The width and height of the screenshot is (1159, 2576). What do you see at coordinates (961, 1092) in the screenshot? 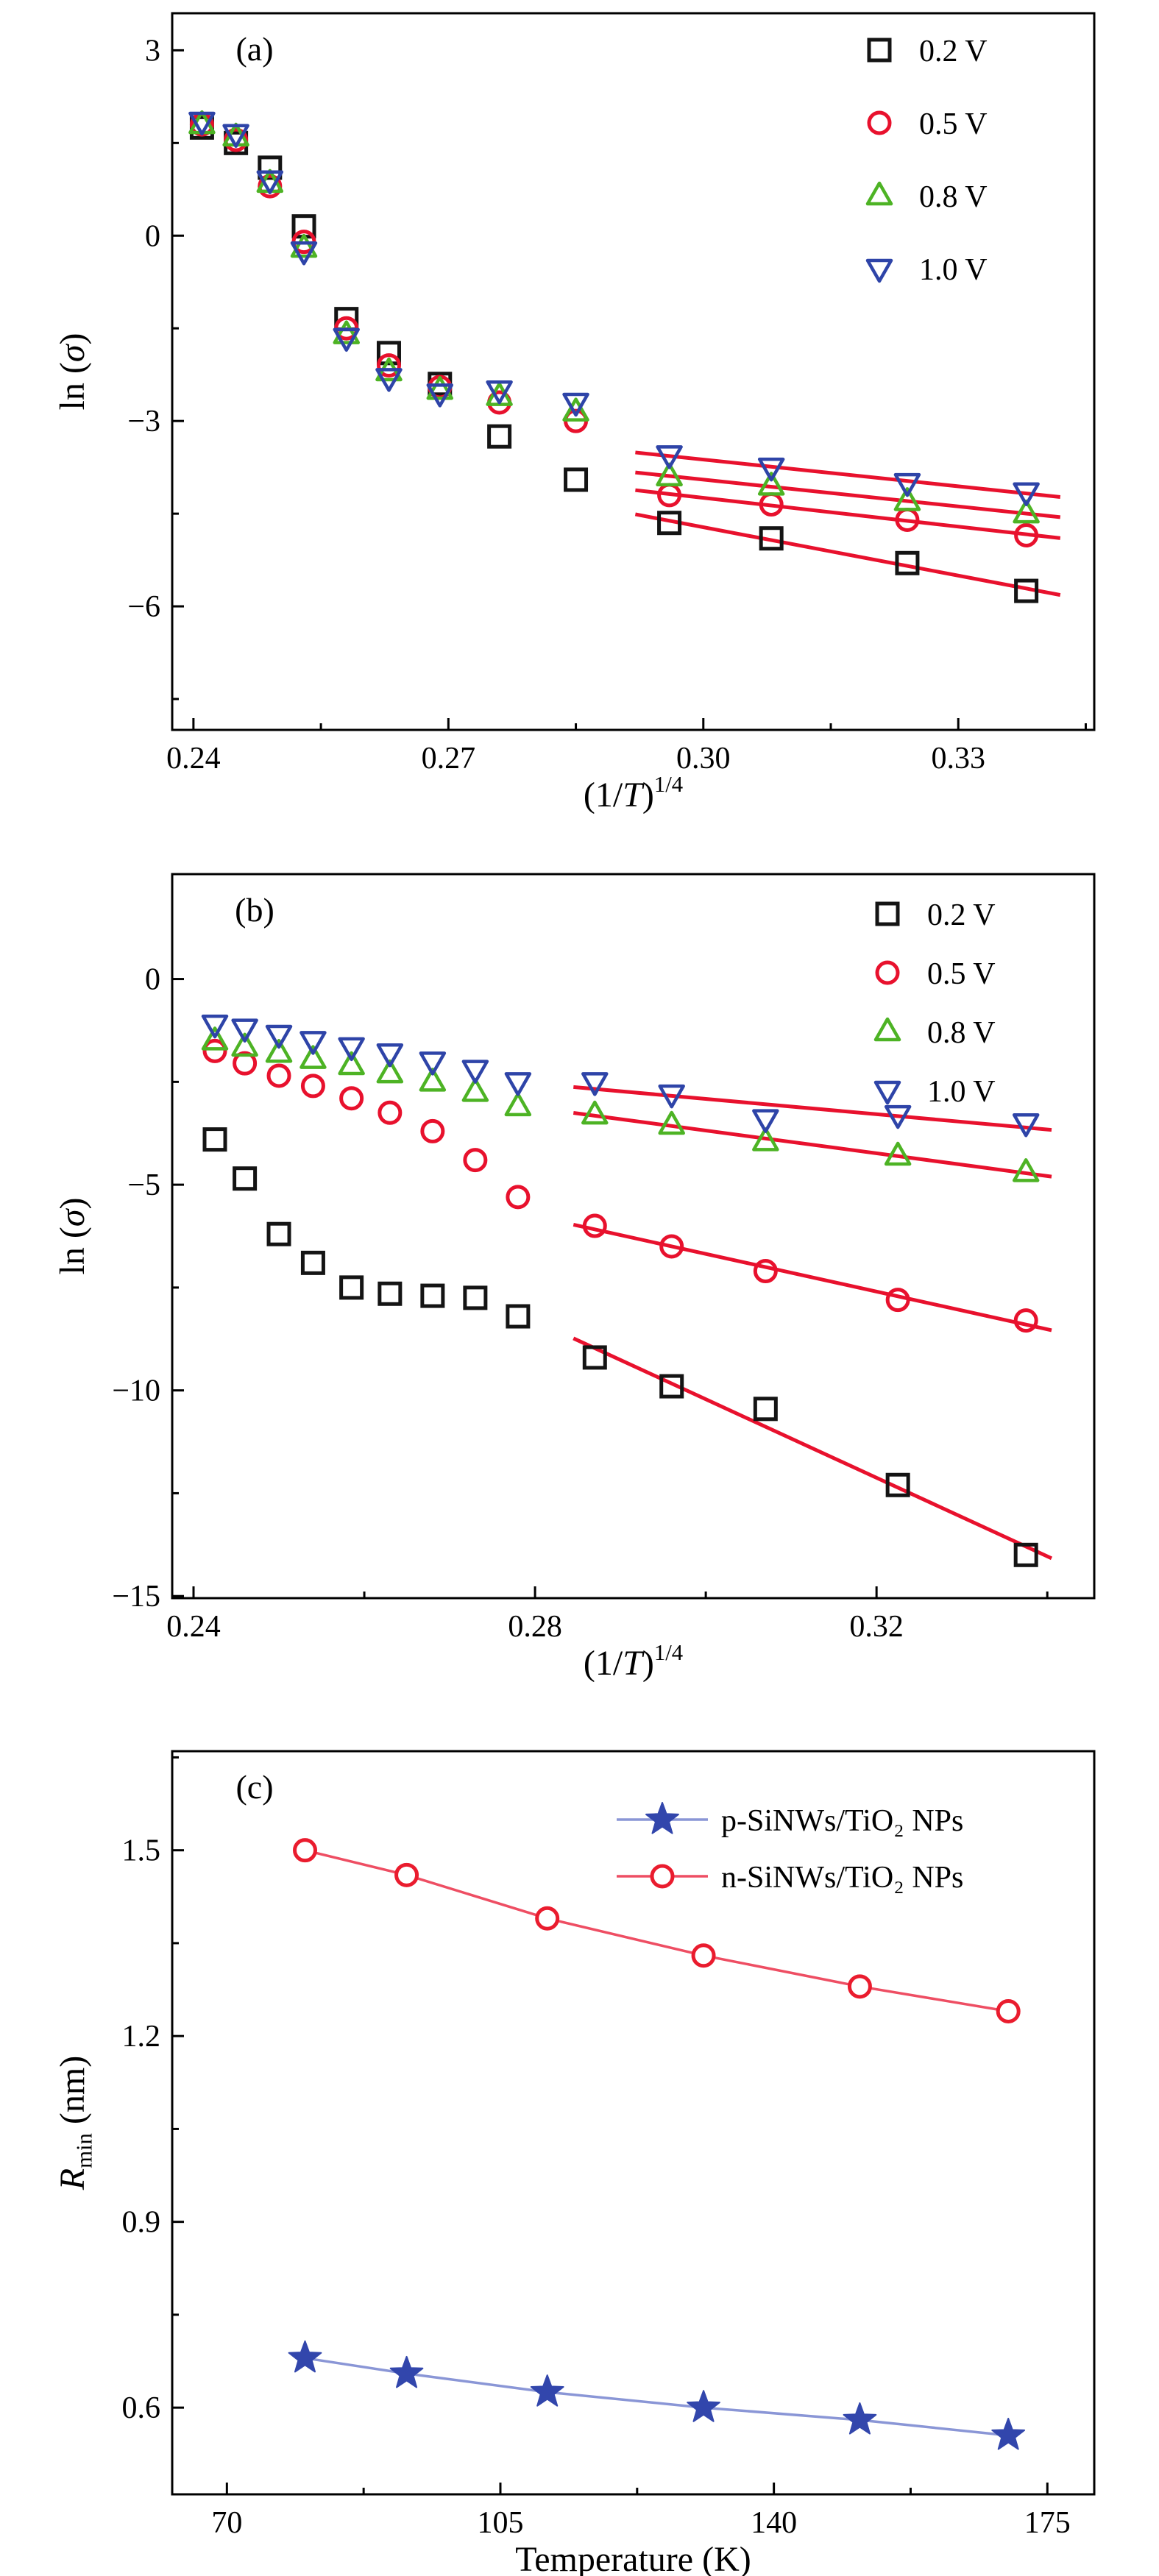
I see `legend-label-3: 1.0 V` at bounding box center [961, 1092].